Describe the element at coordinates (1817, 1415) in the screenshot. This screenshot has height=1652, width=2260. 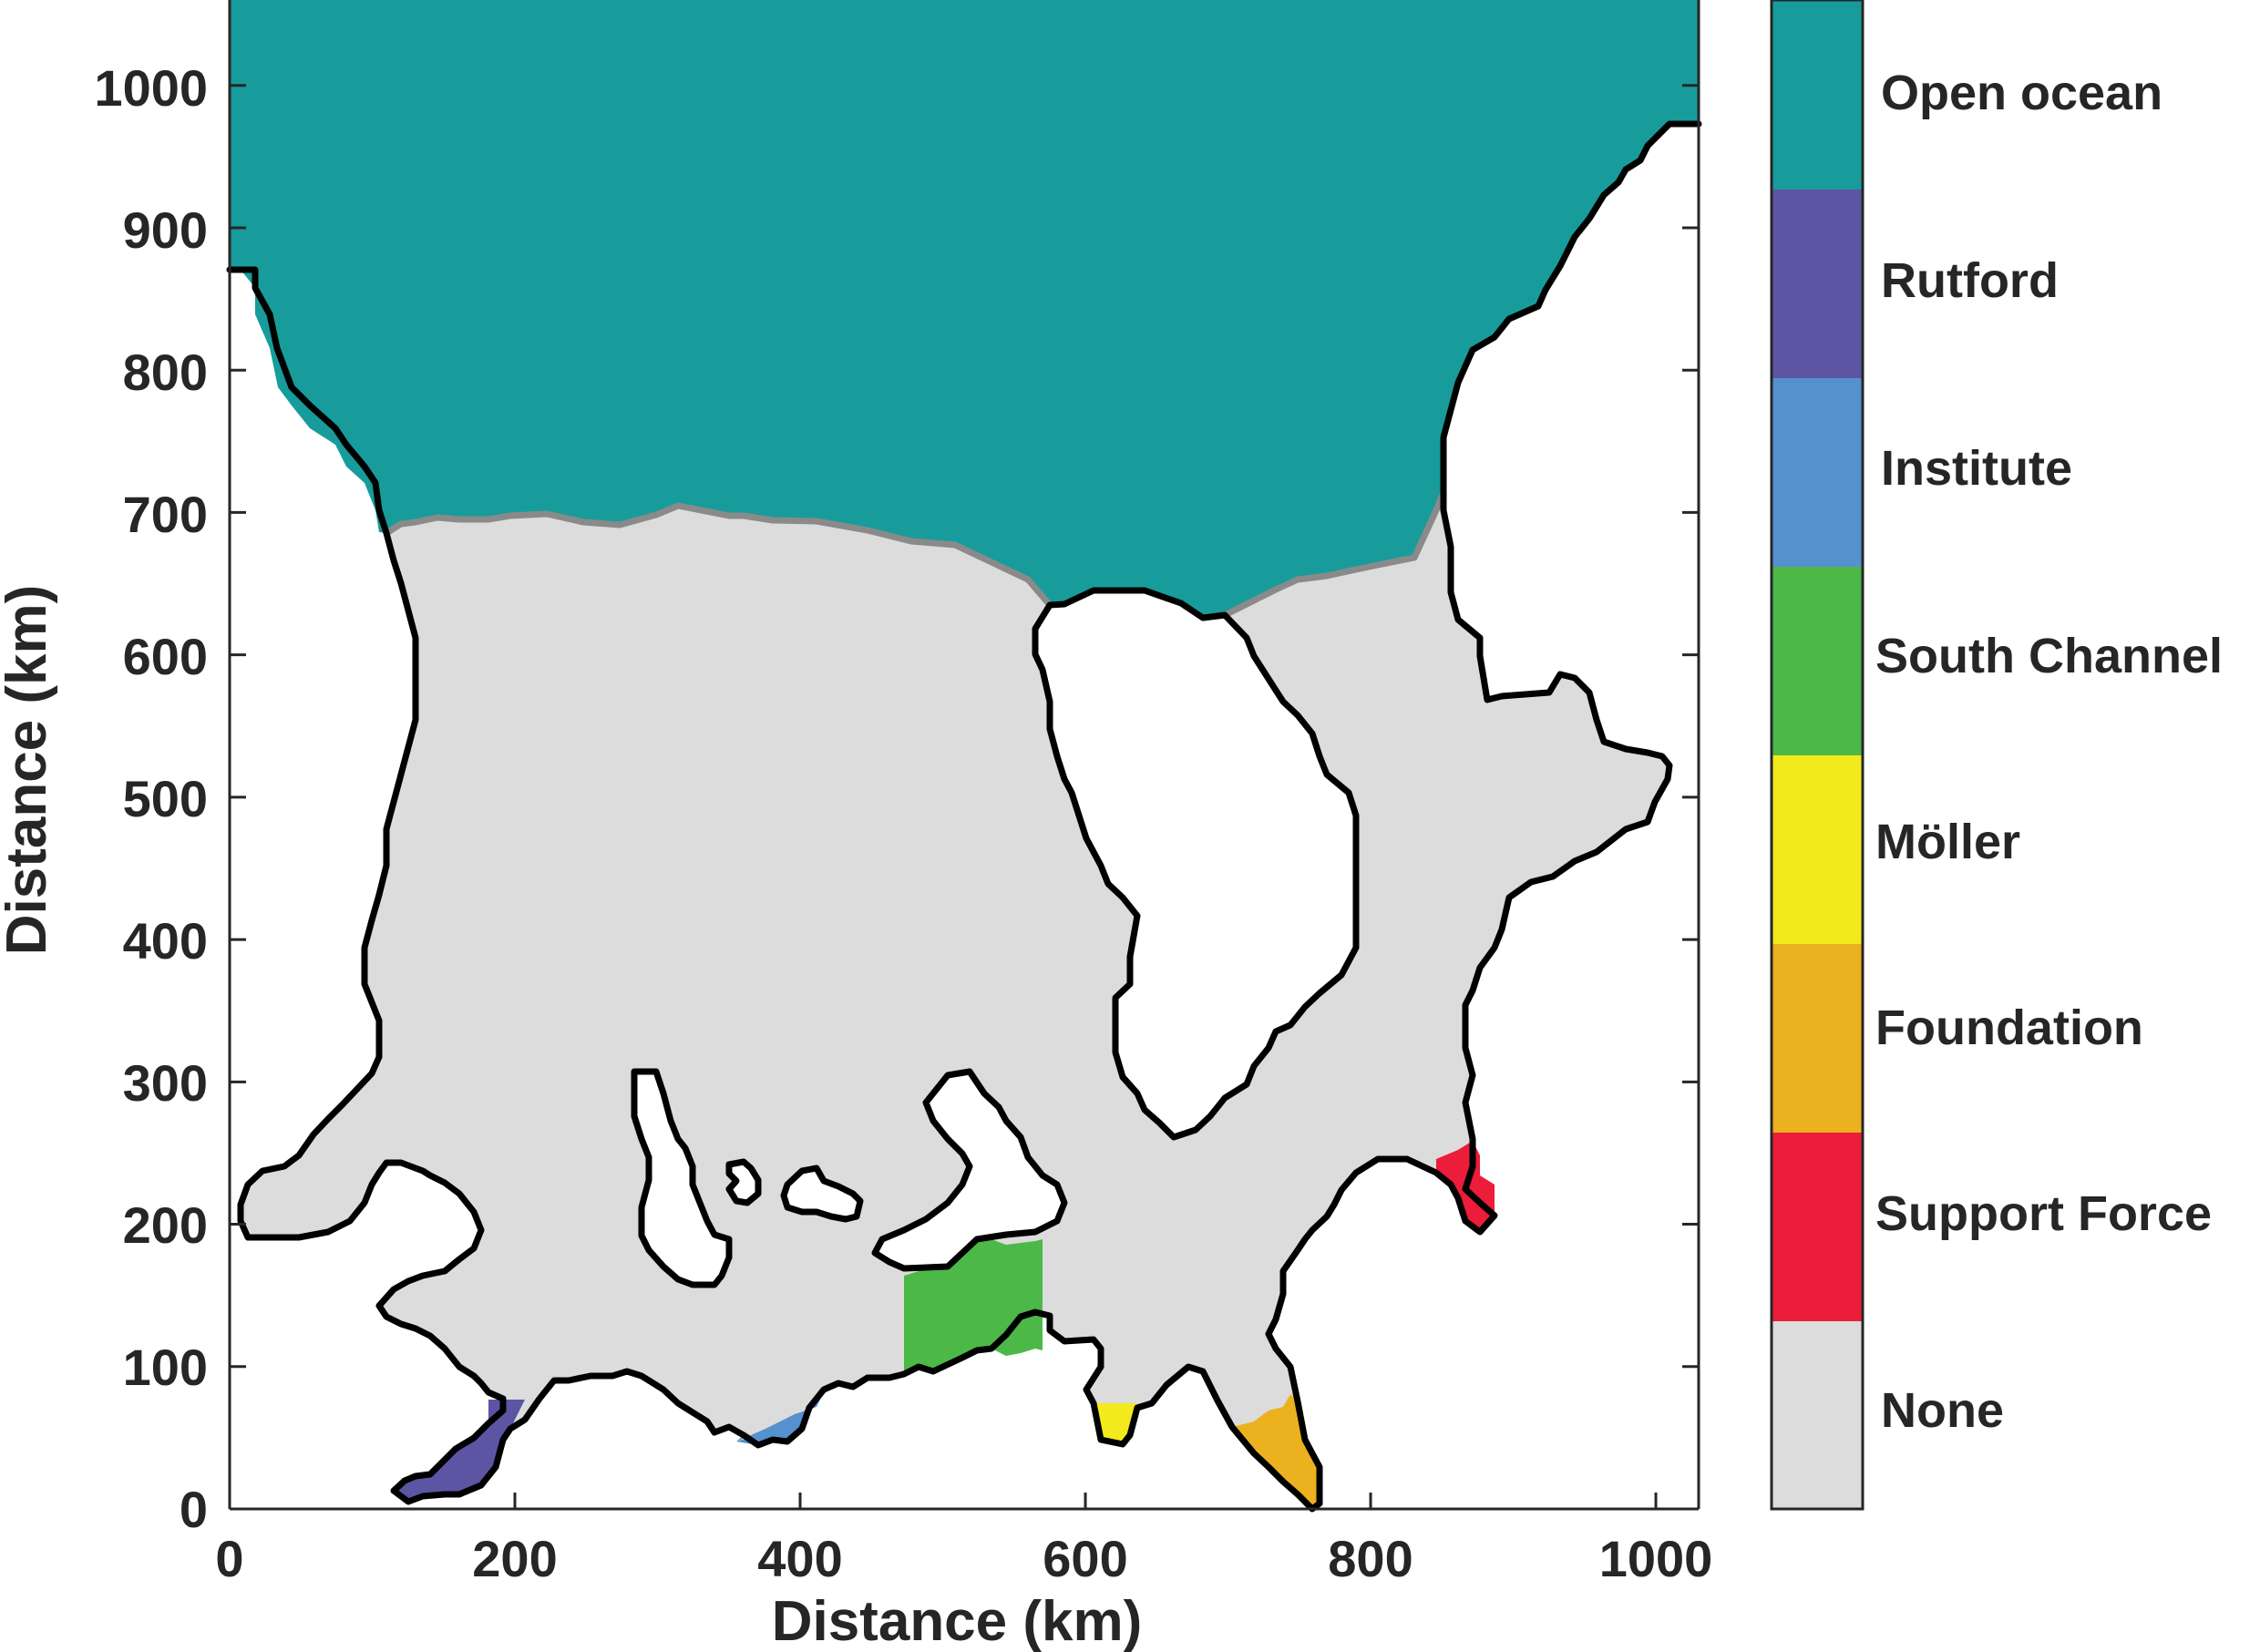
I see `legend-swatch-none` at that location.